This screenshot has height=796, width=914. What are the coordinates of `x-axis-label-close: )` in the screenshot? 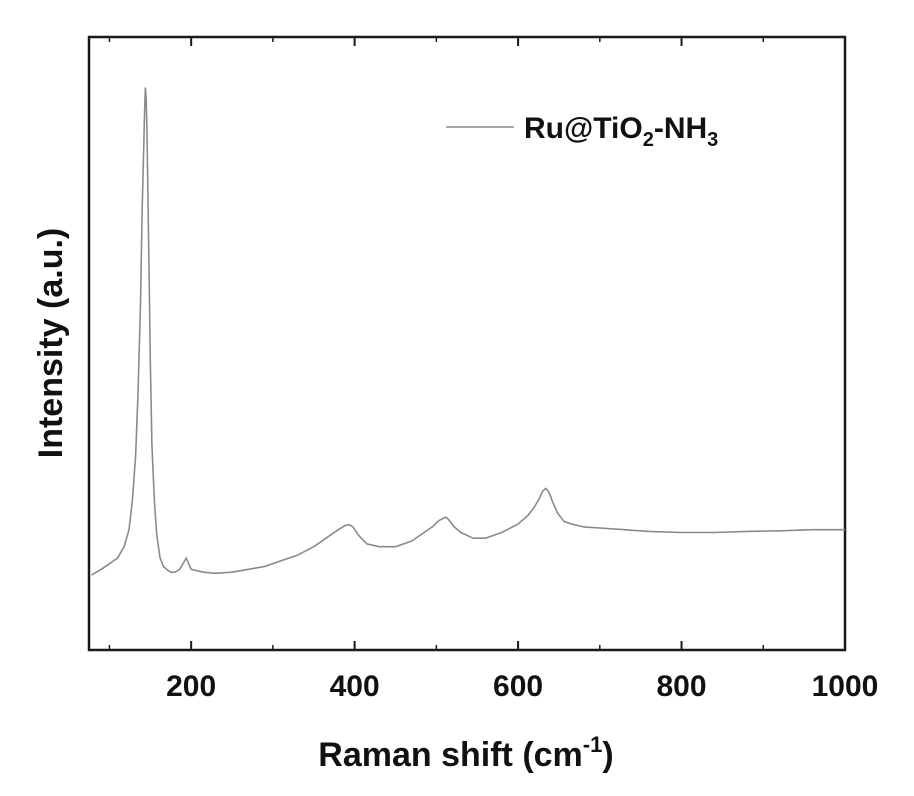 It's located at (607, 755).